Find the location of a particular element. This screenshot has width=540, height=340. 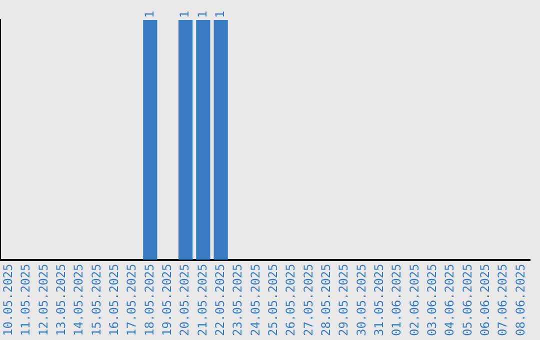

x-tick-label: 28.05.2025 is located at coordinates (325, 300).